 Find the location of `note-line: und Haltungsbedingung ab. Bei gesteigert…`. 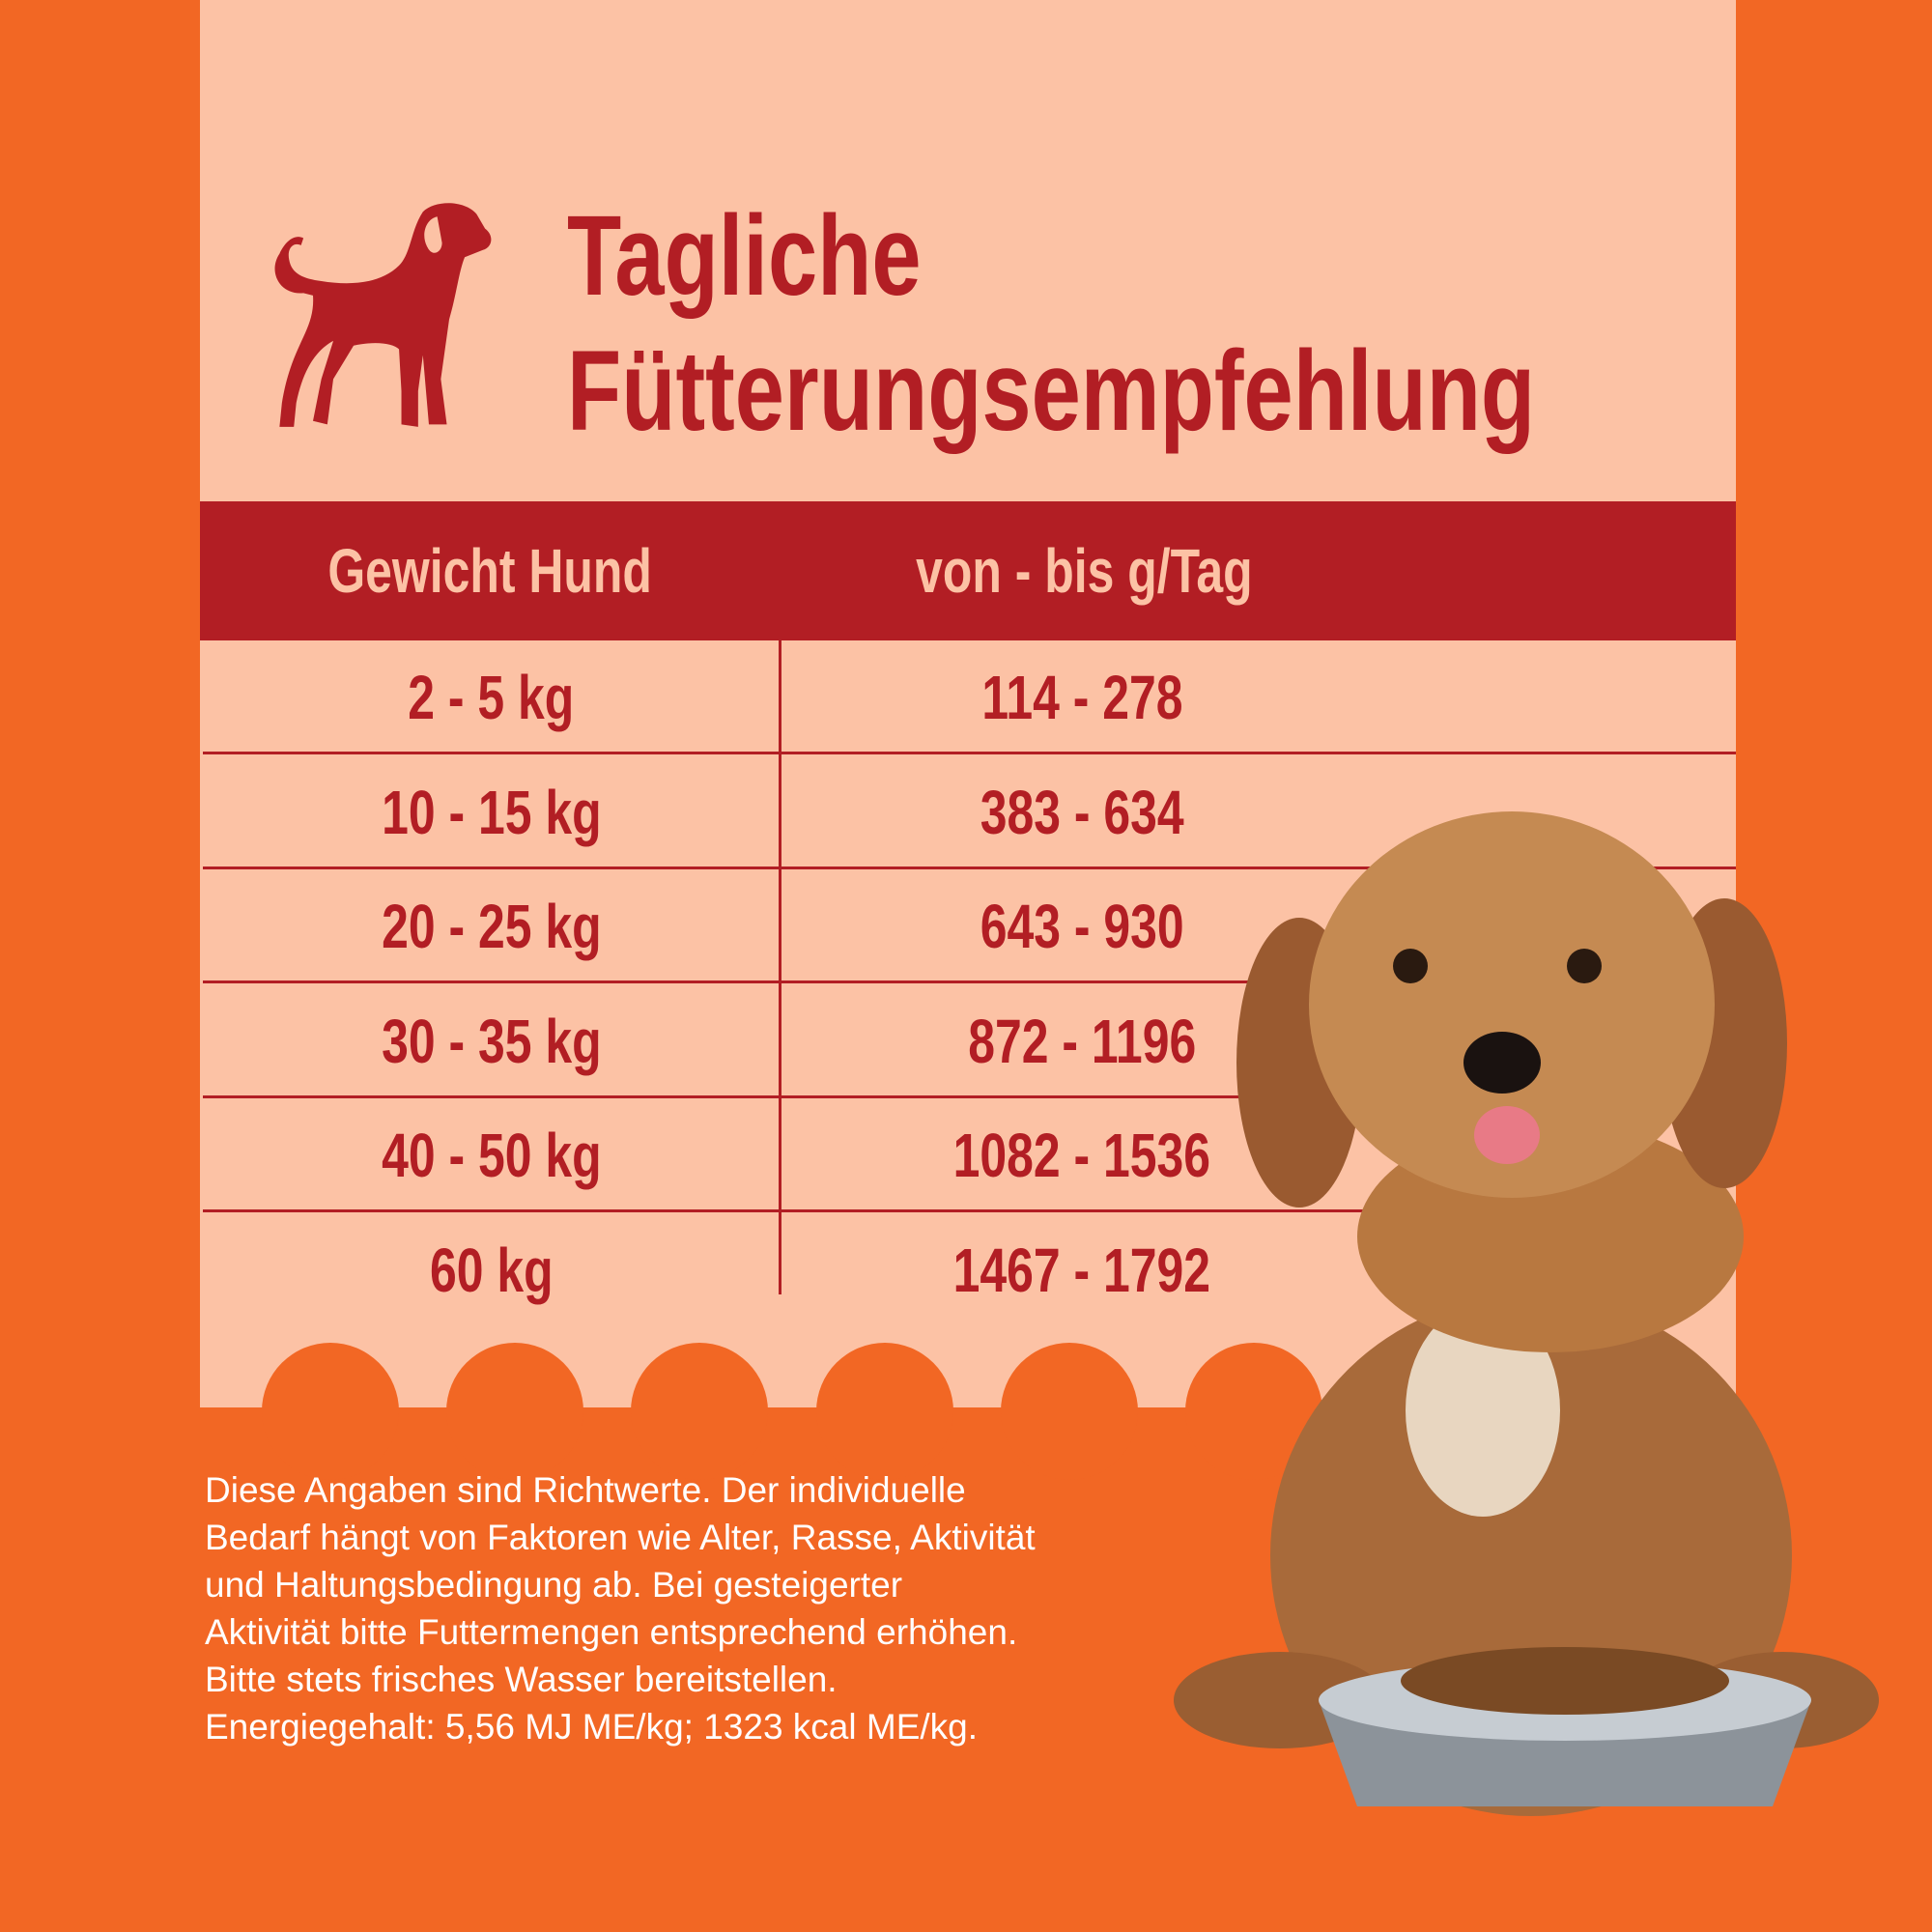

note-line: und Haltungsbedingung ab. Bei gesteigert… is located at coordinates (554, 1585).